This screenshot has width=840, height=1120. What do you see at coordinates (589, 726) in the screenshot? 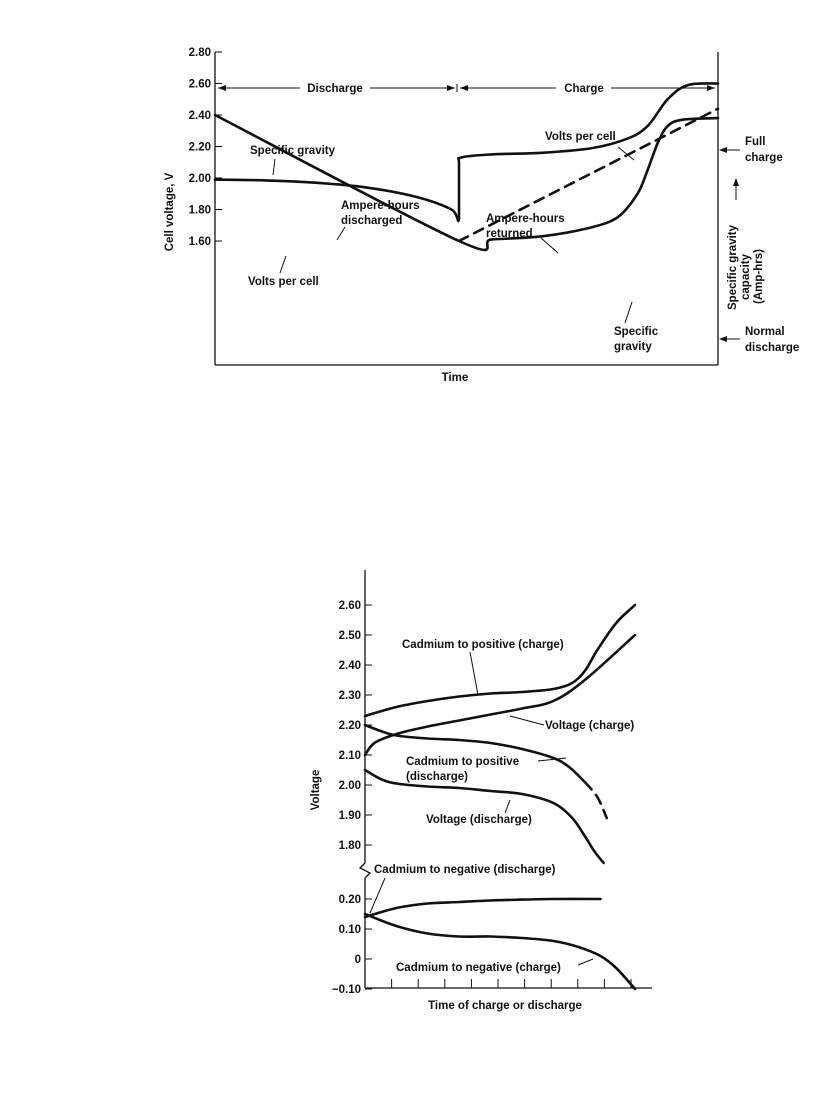
I see `annot-volt-charge: Voltage (charge)` at bounding box center [589, 726].